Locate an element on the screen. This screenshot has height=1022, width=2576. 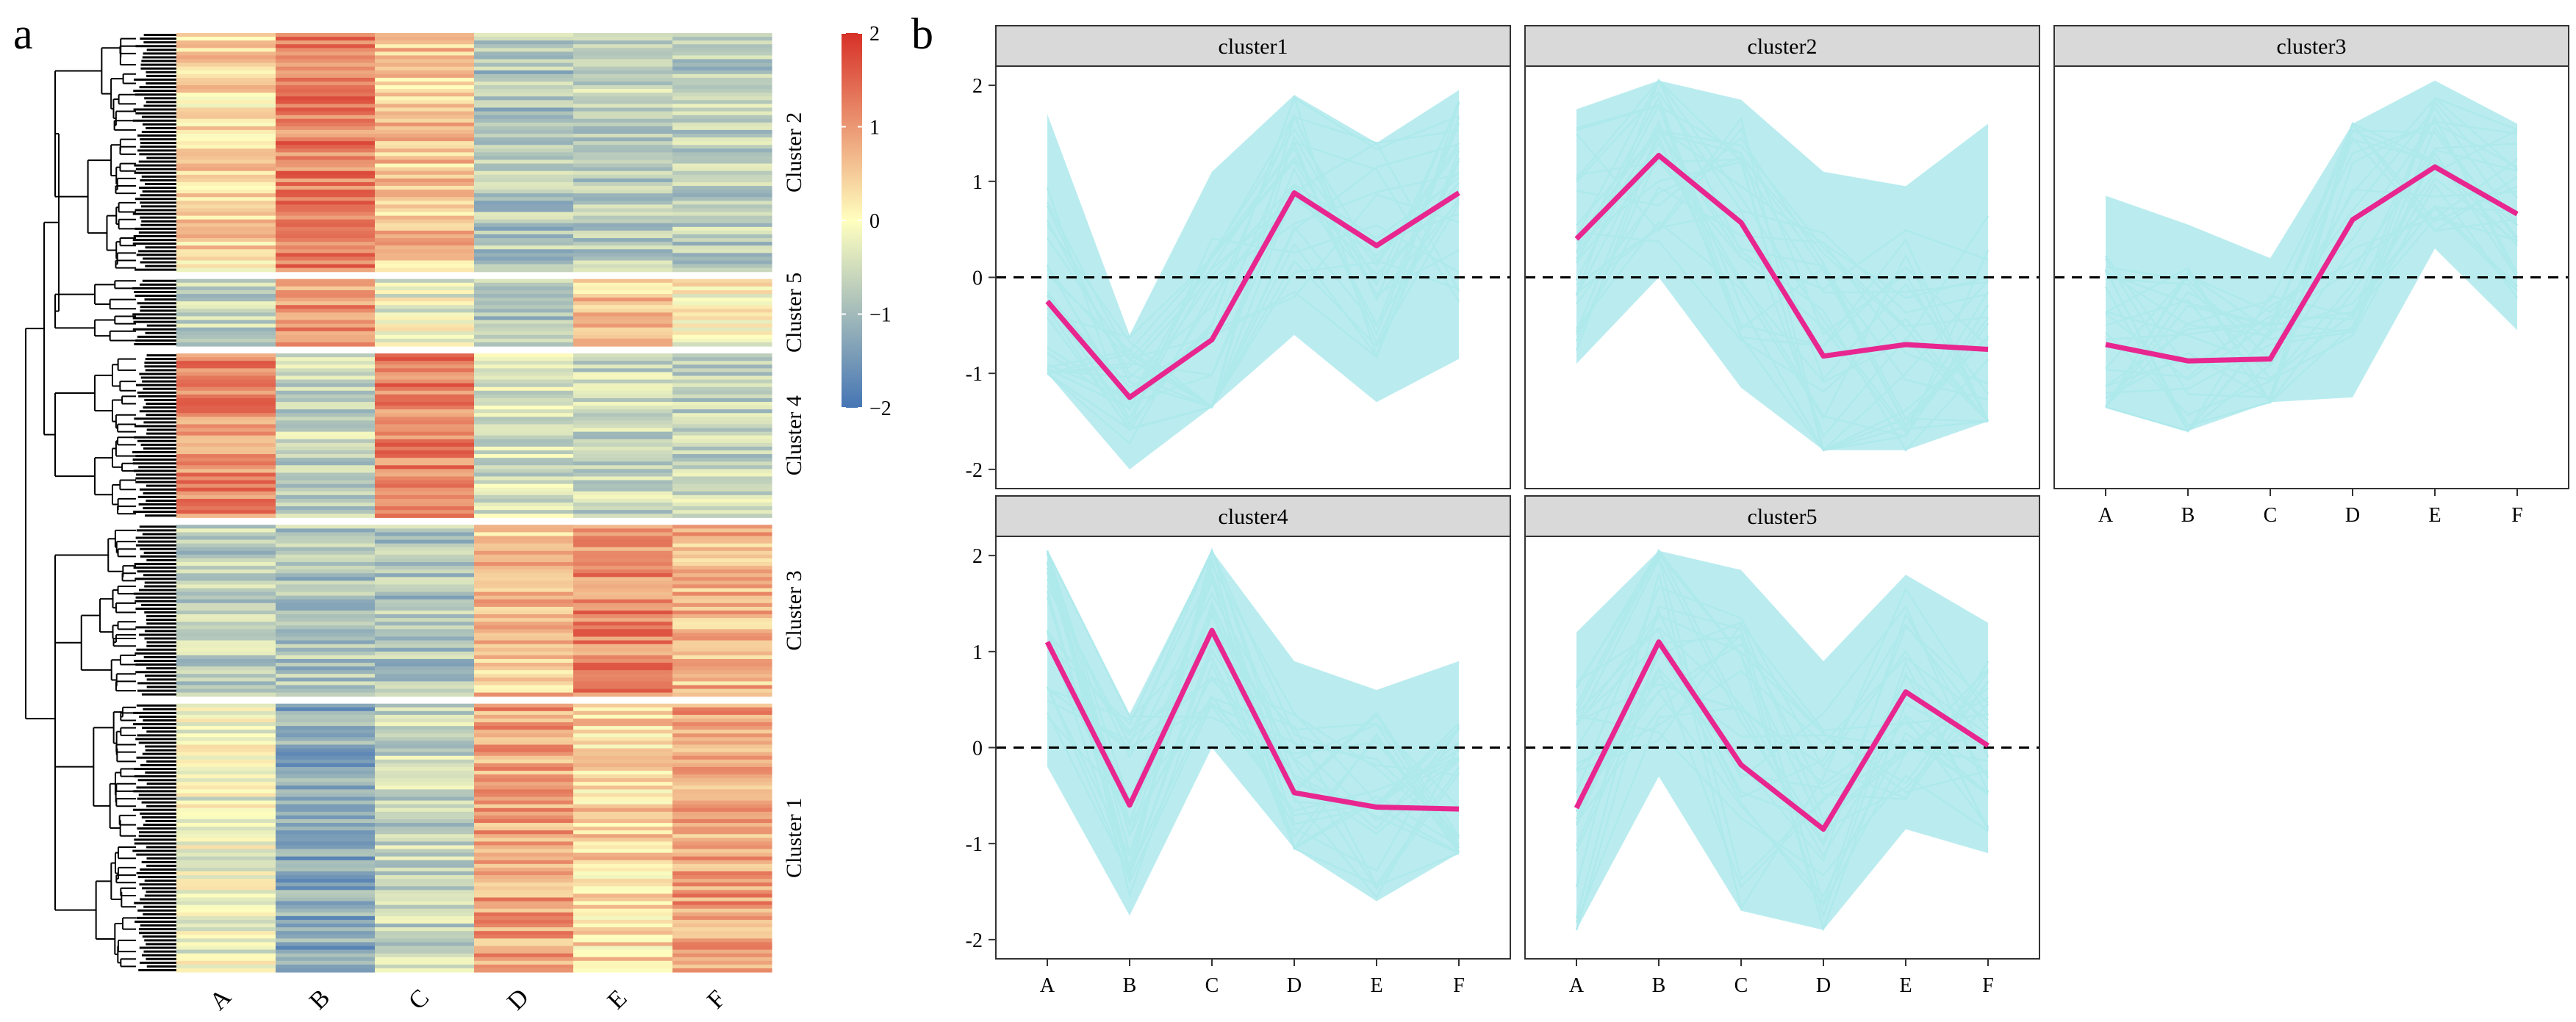
facet-strip-label: cluster1 is located at coordinates (1253, 47).